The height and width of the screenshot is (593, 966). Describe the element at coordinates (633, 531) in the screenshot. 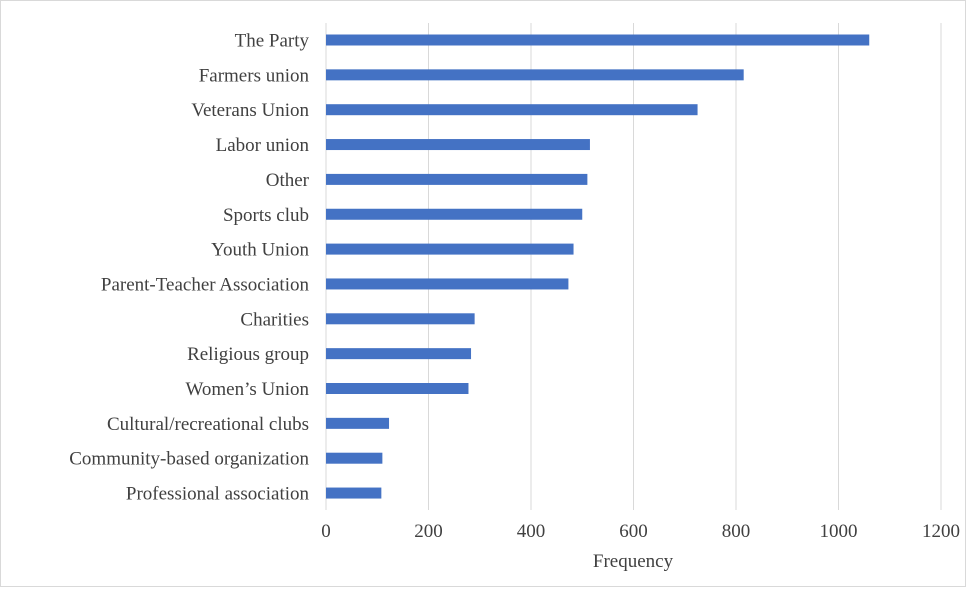

I see `x-tick-label: 600` at that location.